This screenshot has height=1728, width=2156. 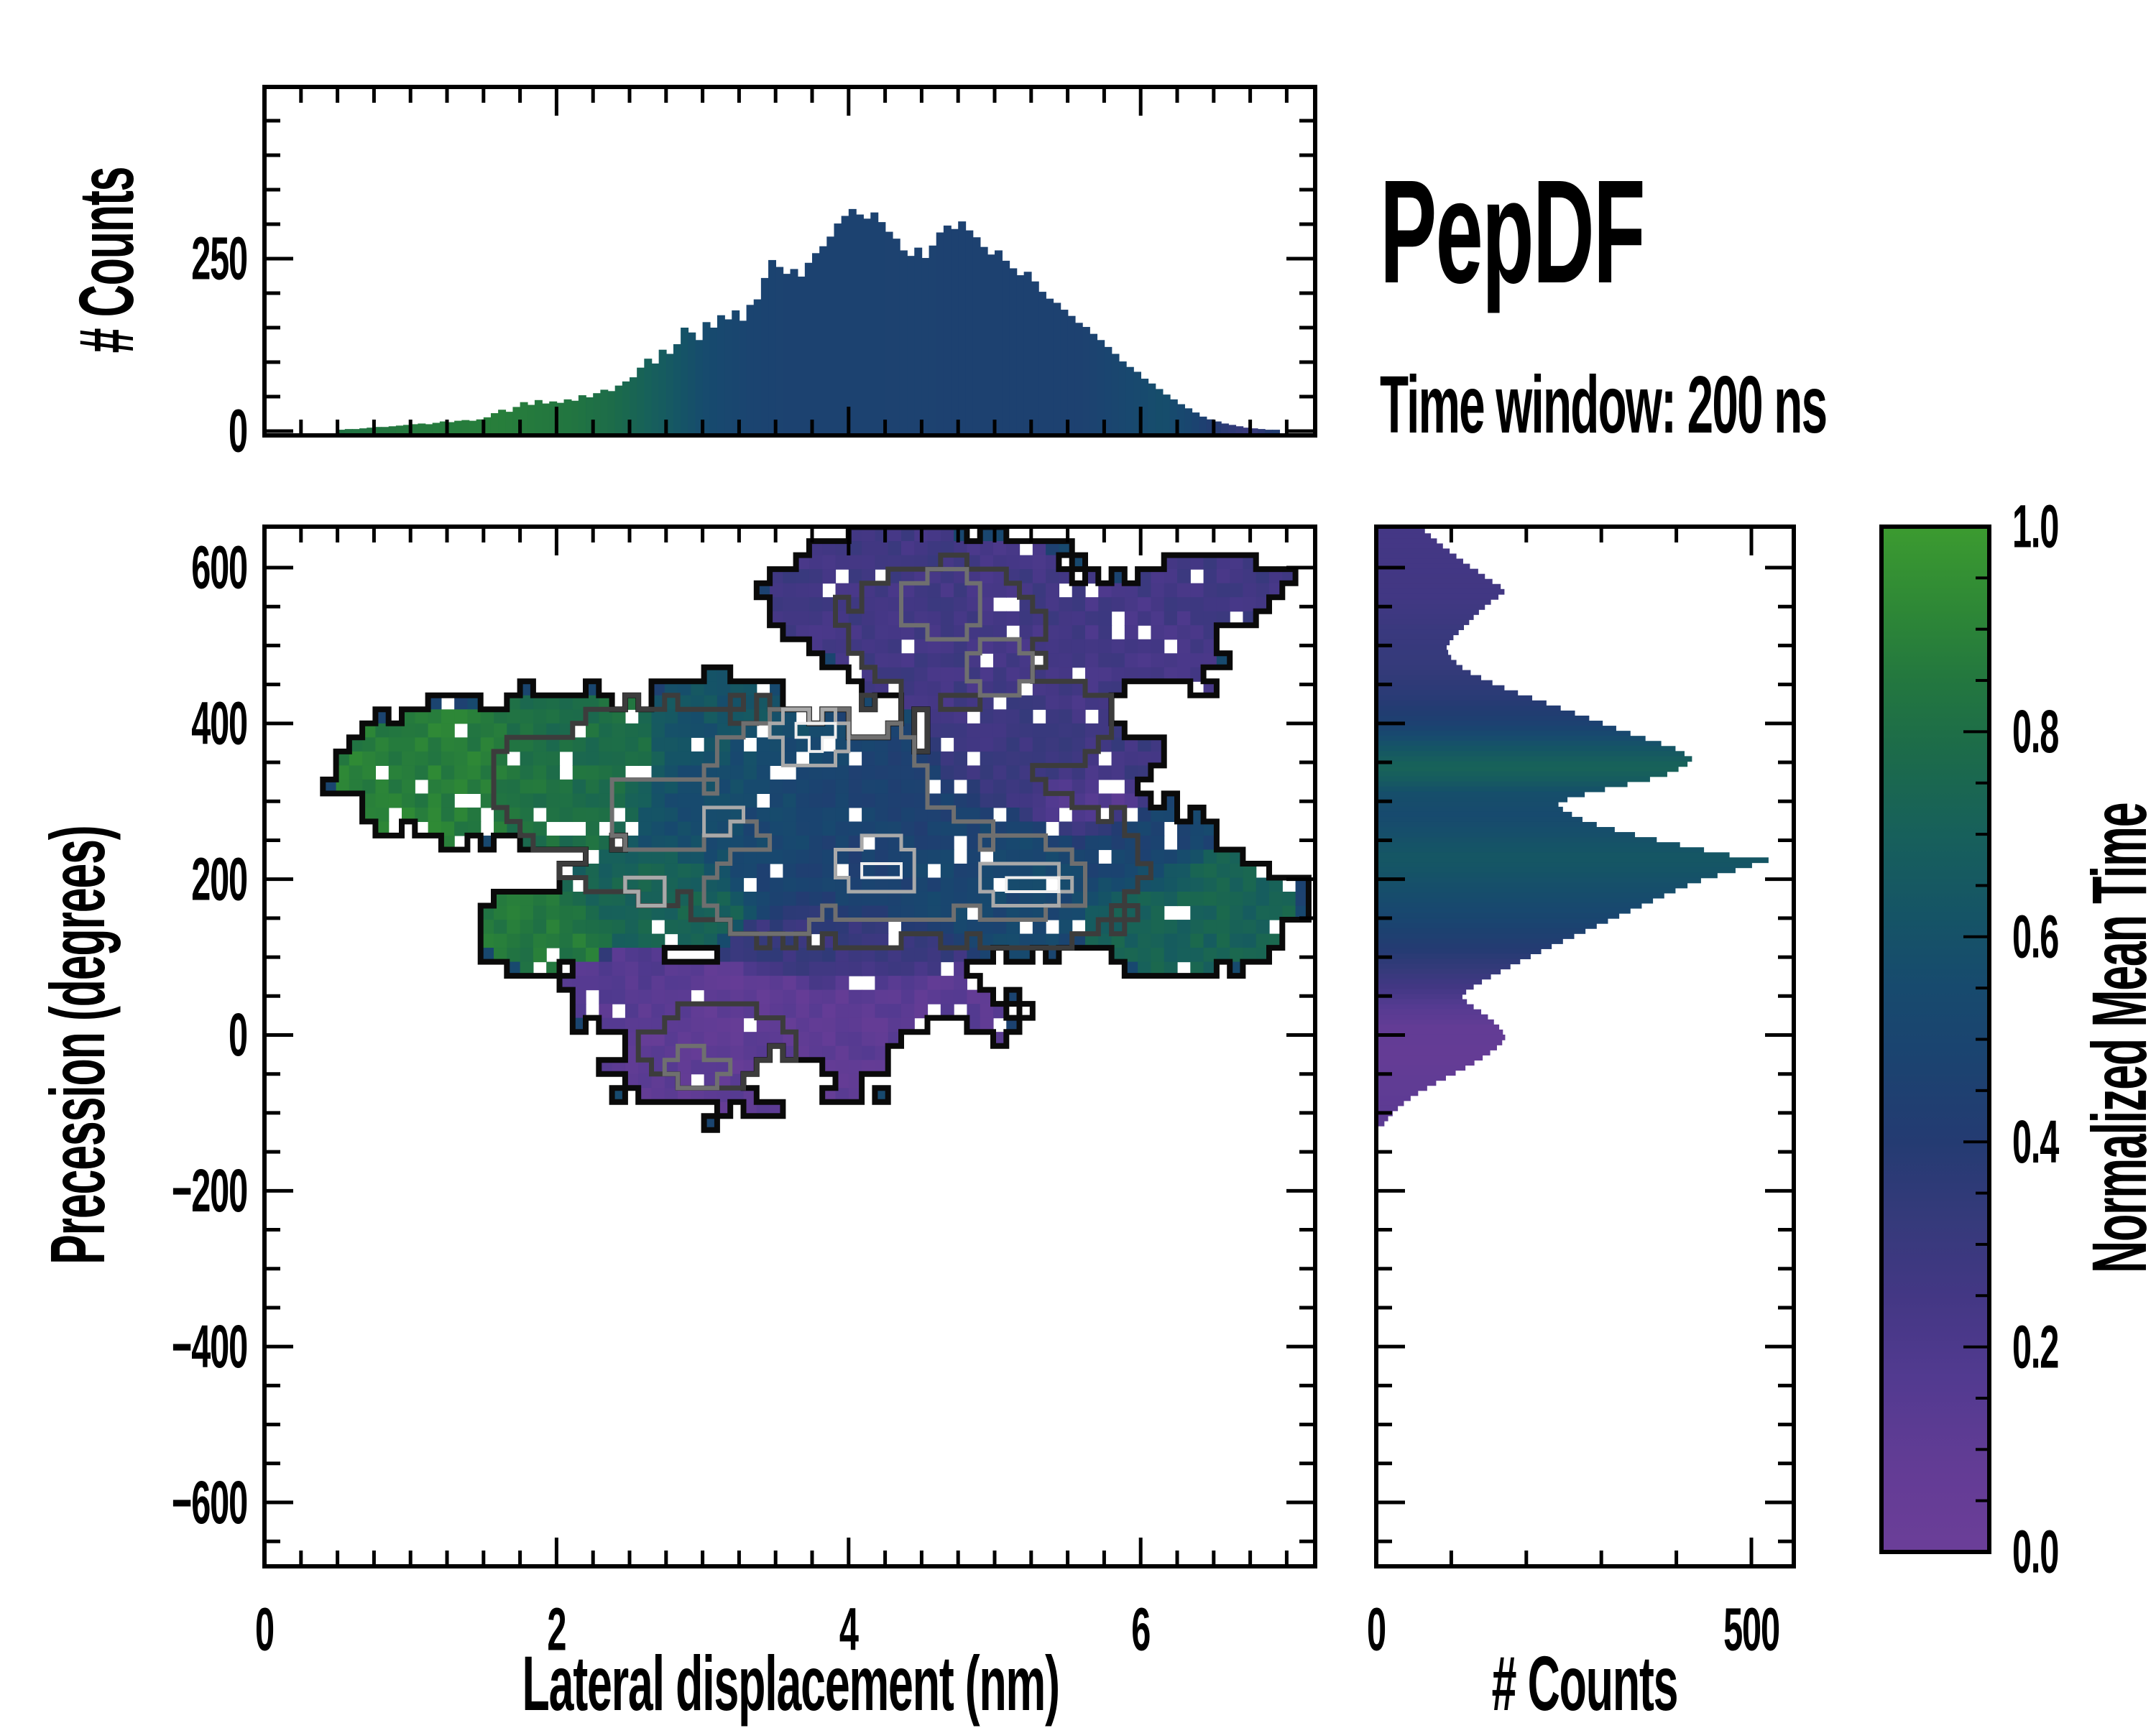 What do you see at coordinates (209, 1190) in the screenshot?
I see `svg-text: −200` at bounding box center [209, 1190].